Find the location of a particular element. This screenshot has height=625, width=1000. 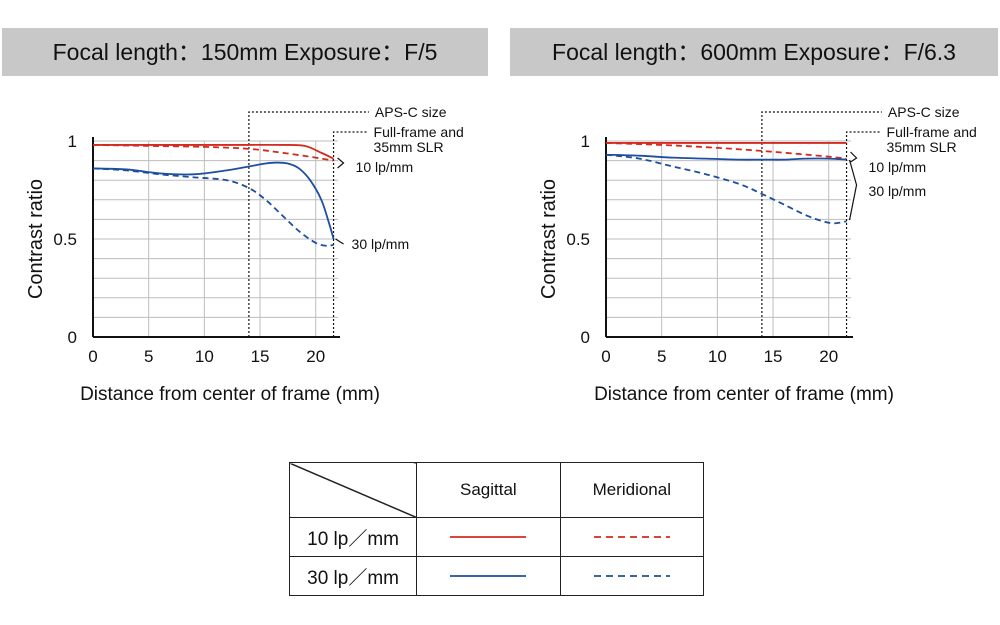

series-red-meridional-left is located at coordinates (213, 153).